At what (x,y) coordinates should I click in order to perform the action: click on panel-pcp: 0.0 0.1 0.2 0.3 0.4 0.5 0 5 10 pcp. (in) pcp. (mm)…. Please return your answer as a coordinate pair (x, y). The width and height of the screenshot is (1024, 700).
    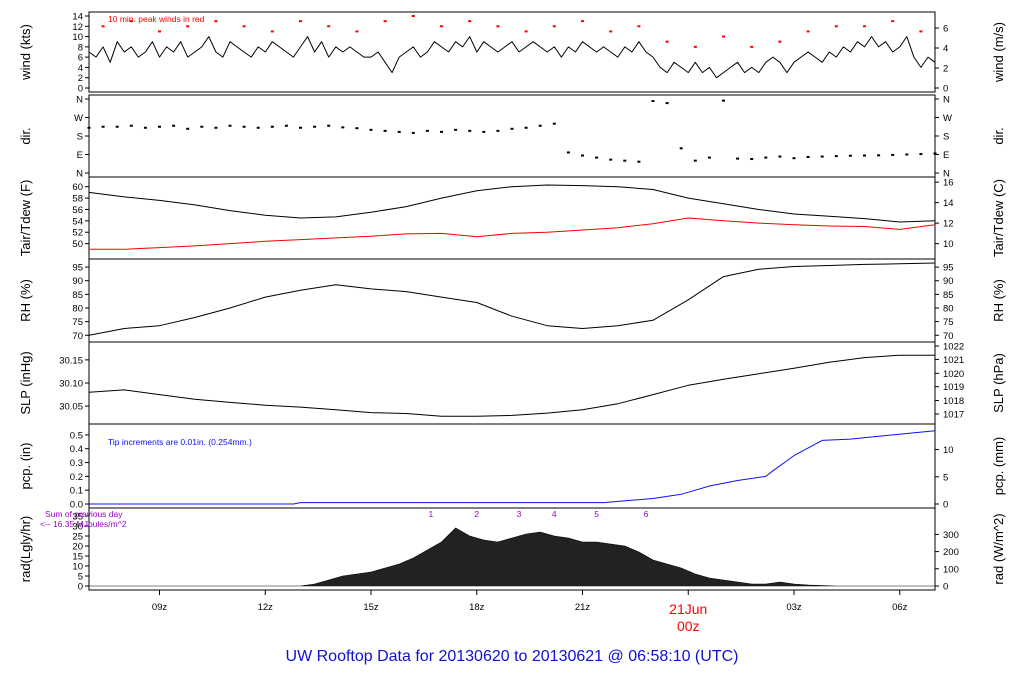
    Looking at the image, I should click on (512, 467).